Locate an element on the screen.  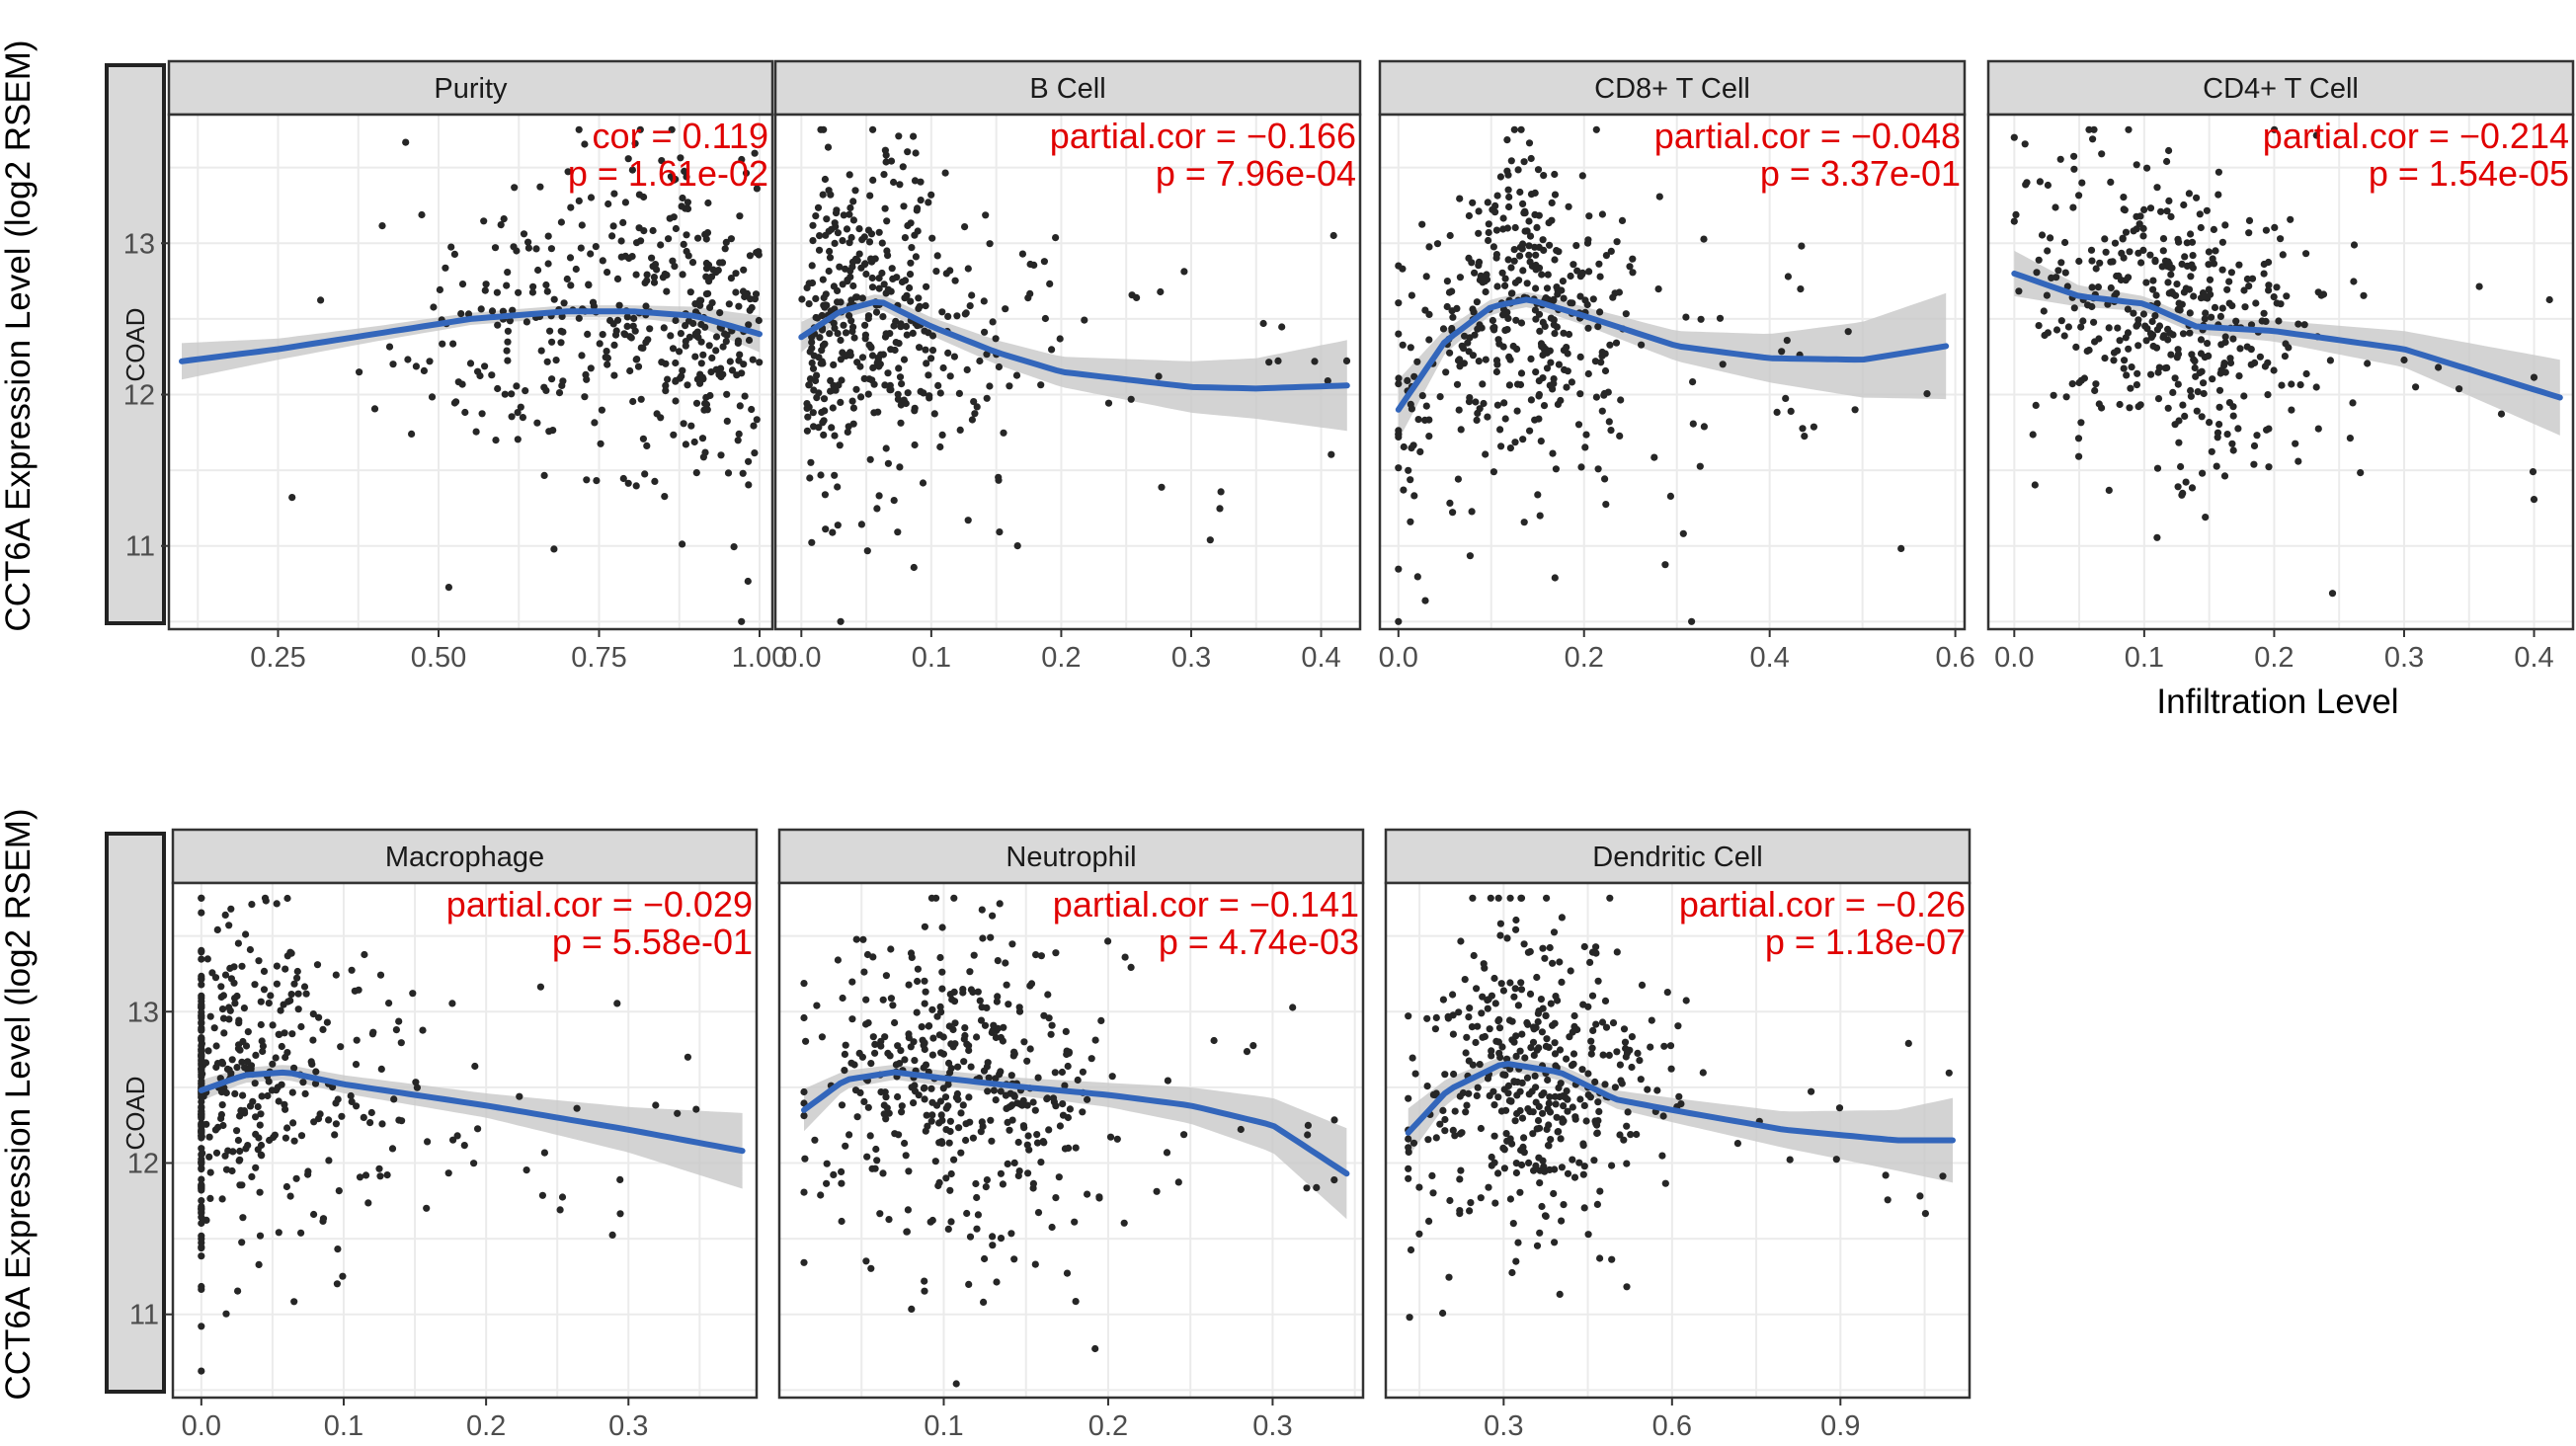
loess-fit-line is located at coordinates (471, 336).